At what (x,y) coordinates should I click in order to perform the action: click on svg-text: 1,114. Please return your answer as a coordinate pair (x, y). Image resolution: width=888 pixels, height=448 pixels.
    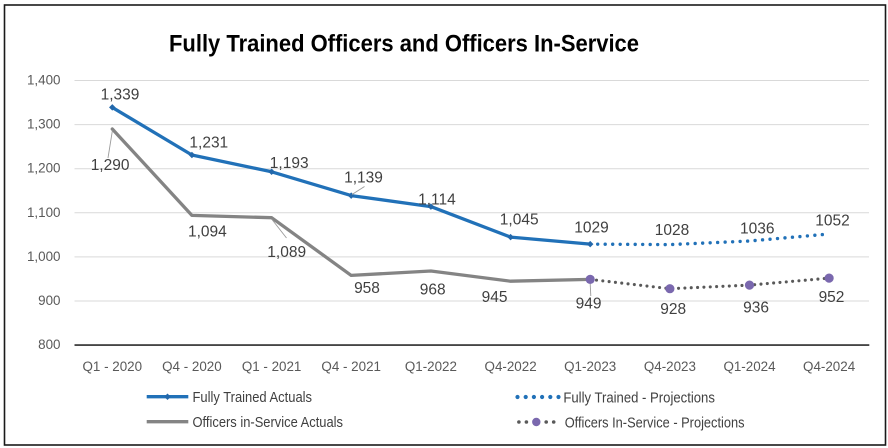
    Looking at the image, I should click on (437, 199).